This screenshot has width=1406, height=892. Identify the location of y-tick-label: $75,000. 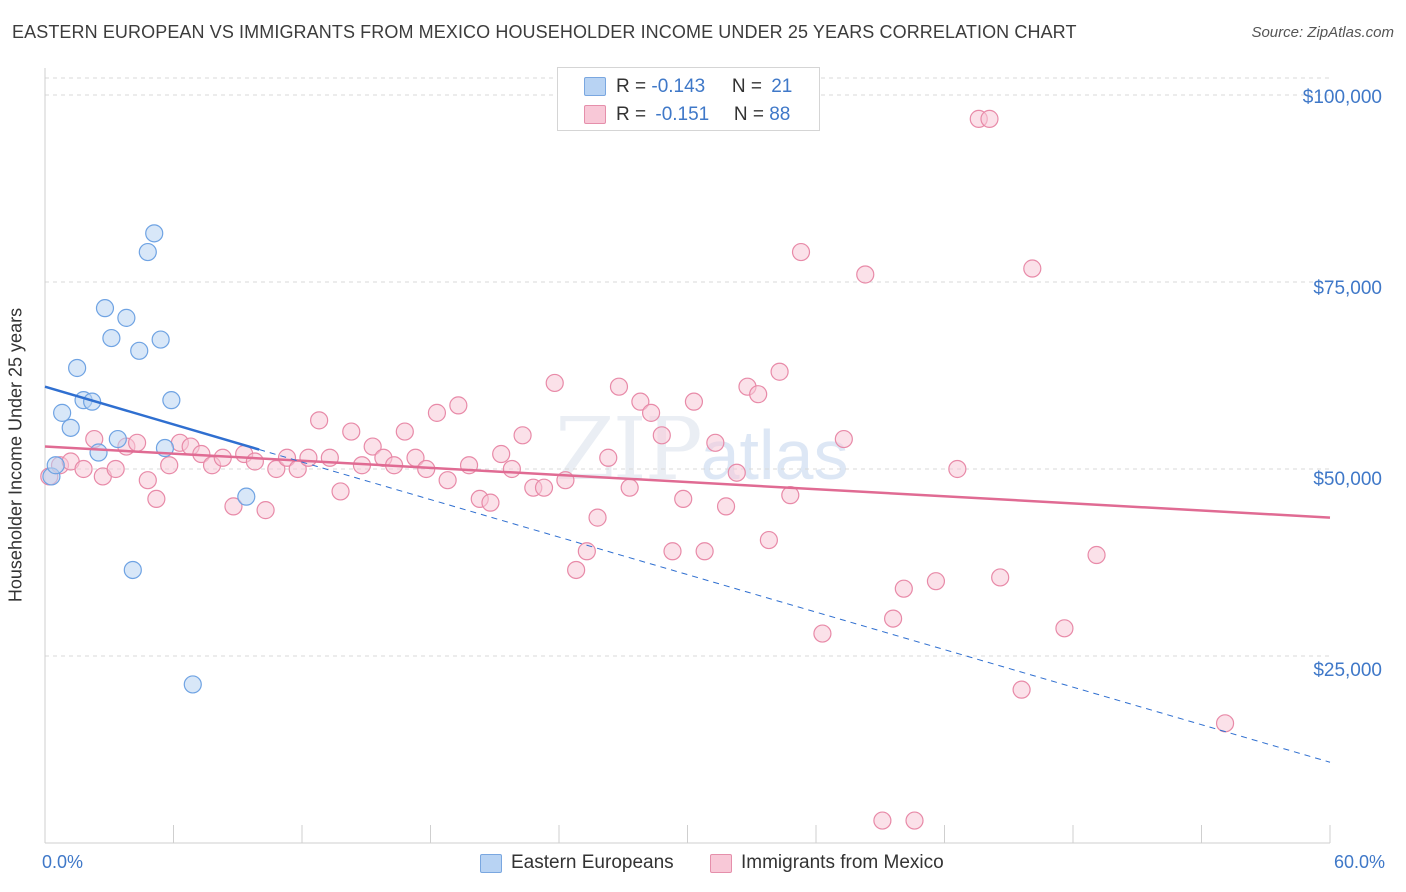
(1347, 288).